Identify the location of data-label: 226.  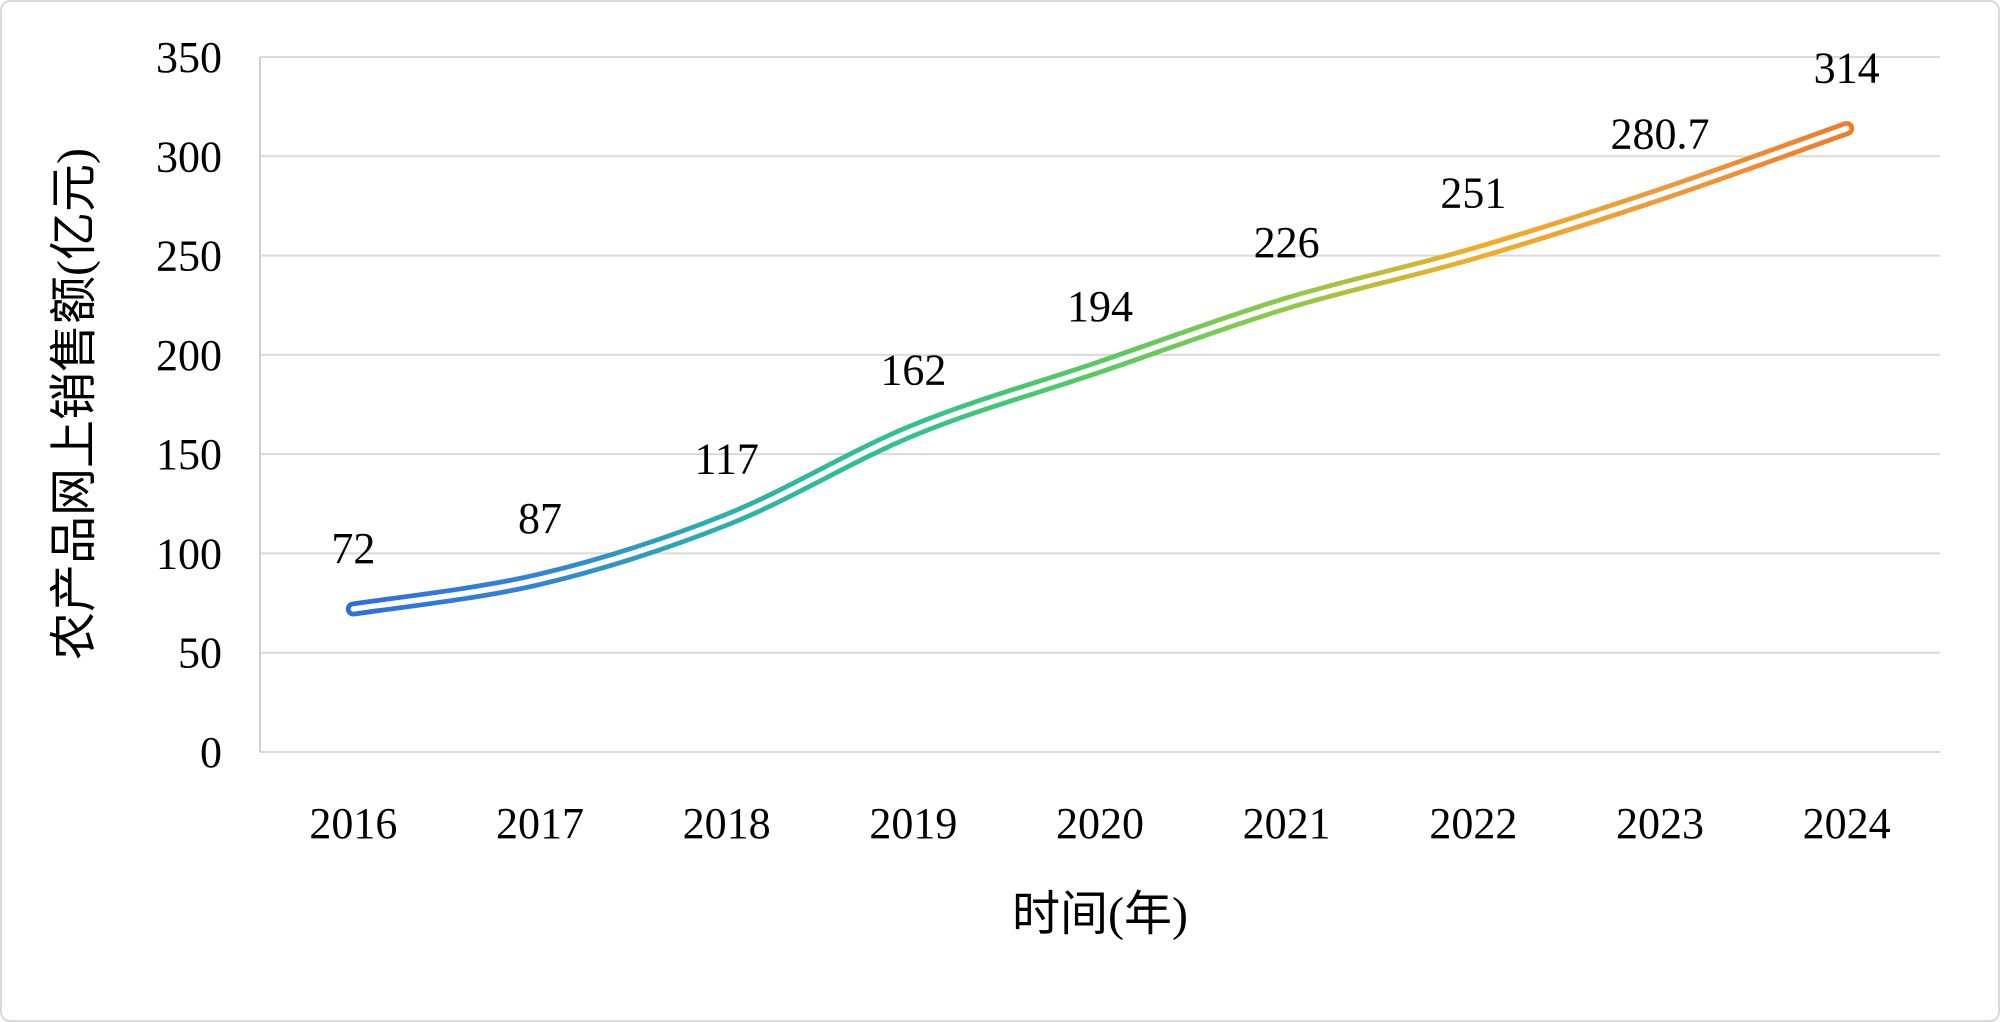
(1287, 242).